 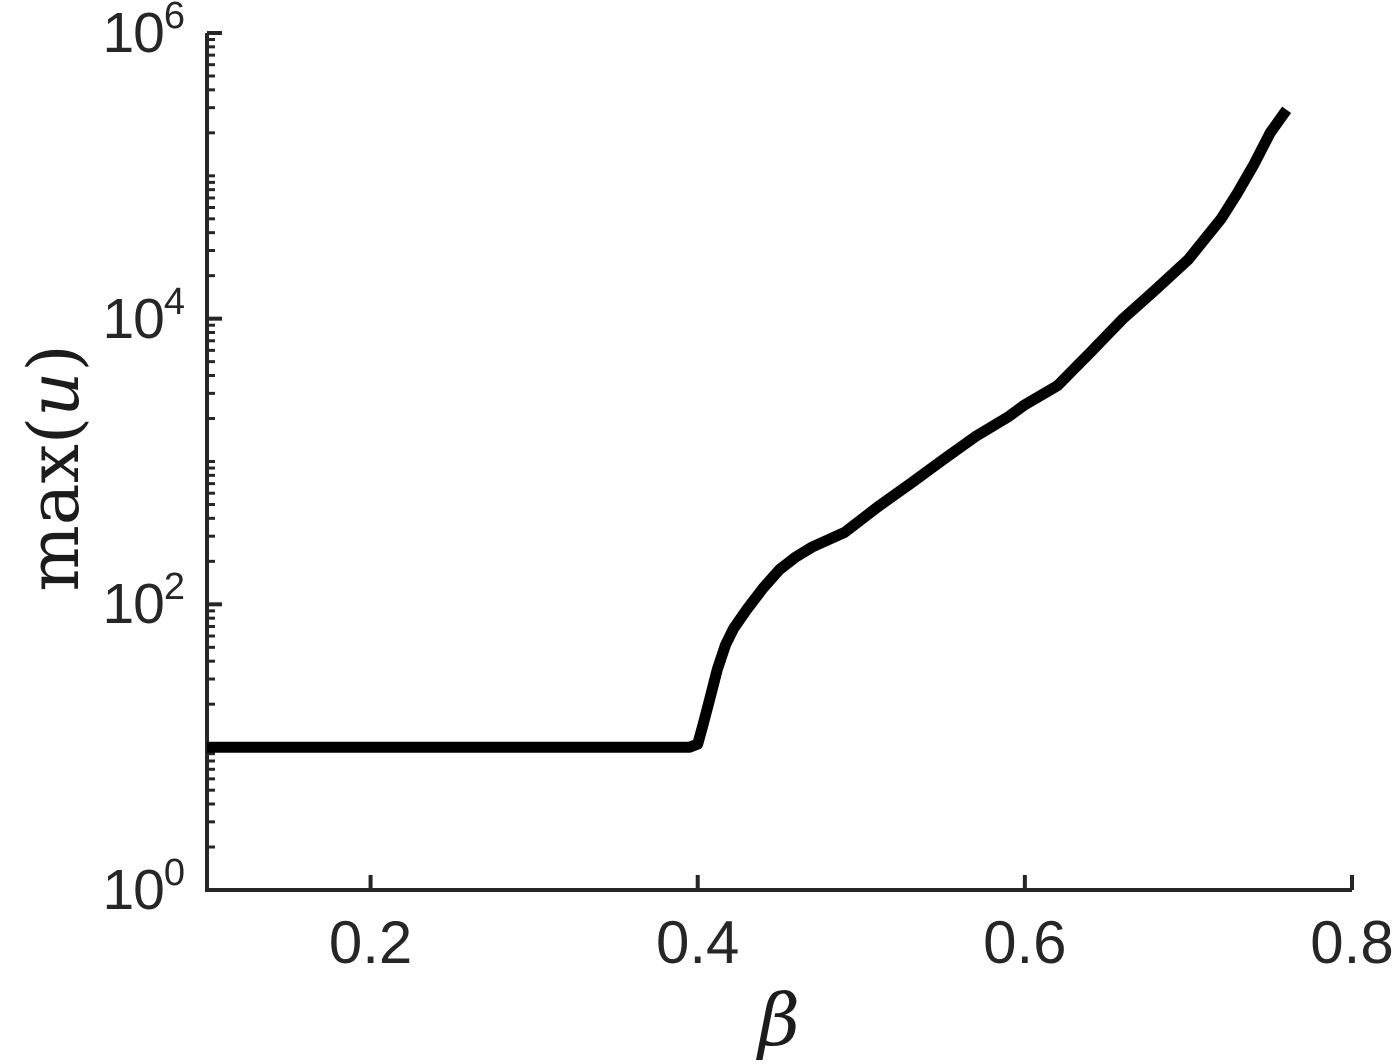 What do you see at coordinates (54, 358) in the screenshot?
I see `y-axis-label-suffix: )` at bounding box center [54, 358].